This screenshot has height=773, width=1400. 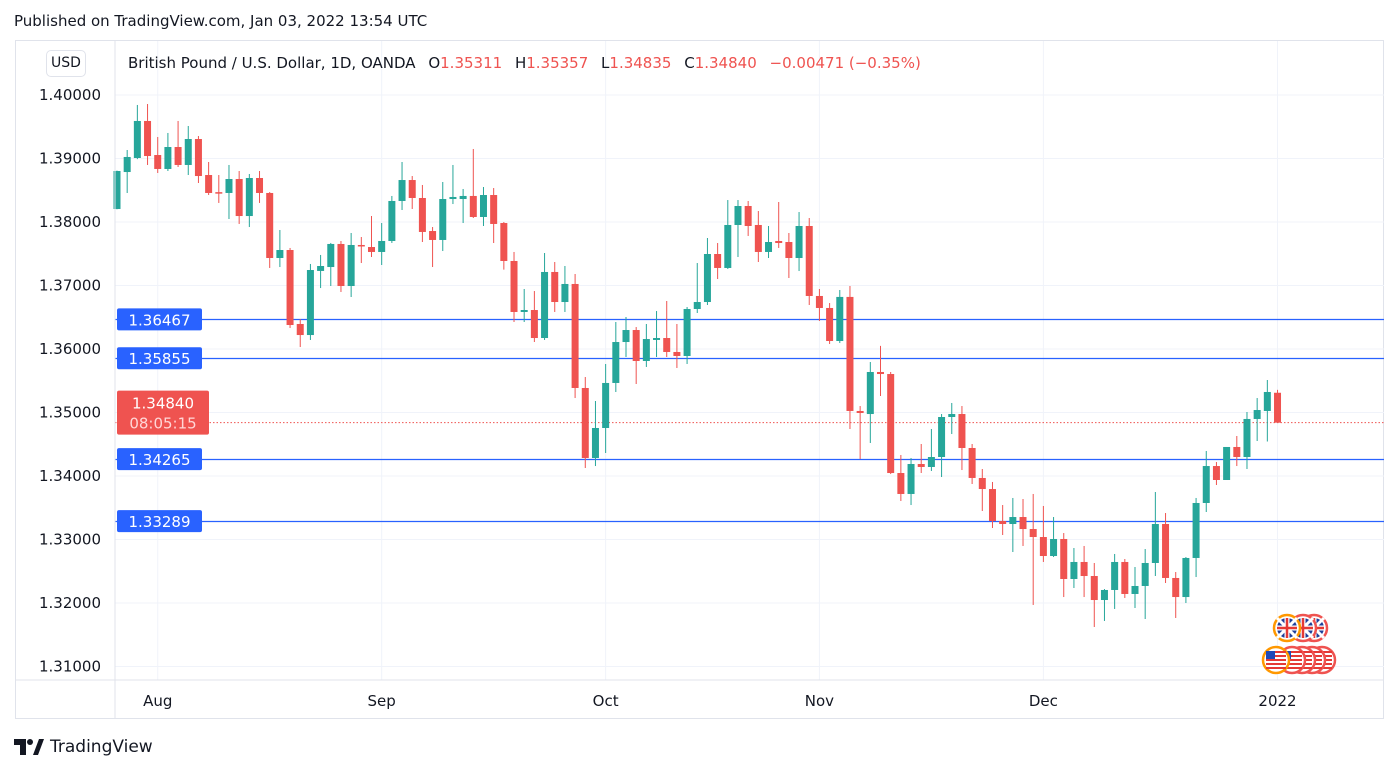 I want to click on level-price-label: 1.35855, so click(x=159, y=358).